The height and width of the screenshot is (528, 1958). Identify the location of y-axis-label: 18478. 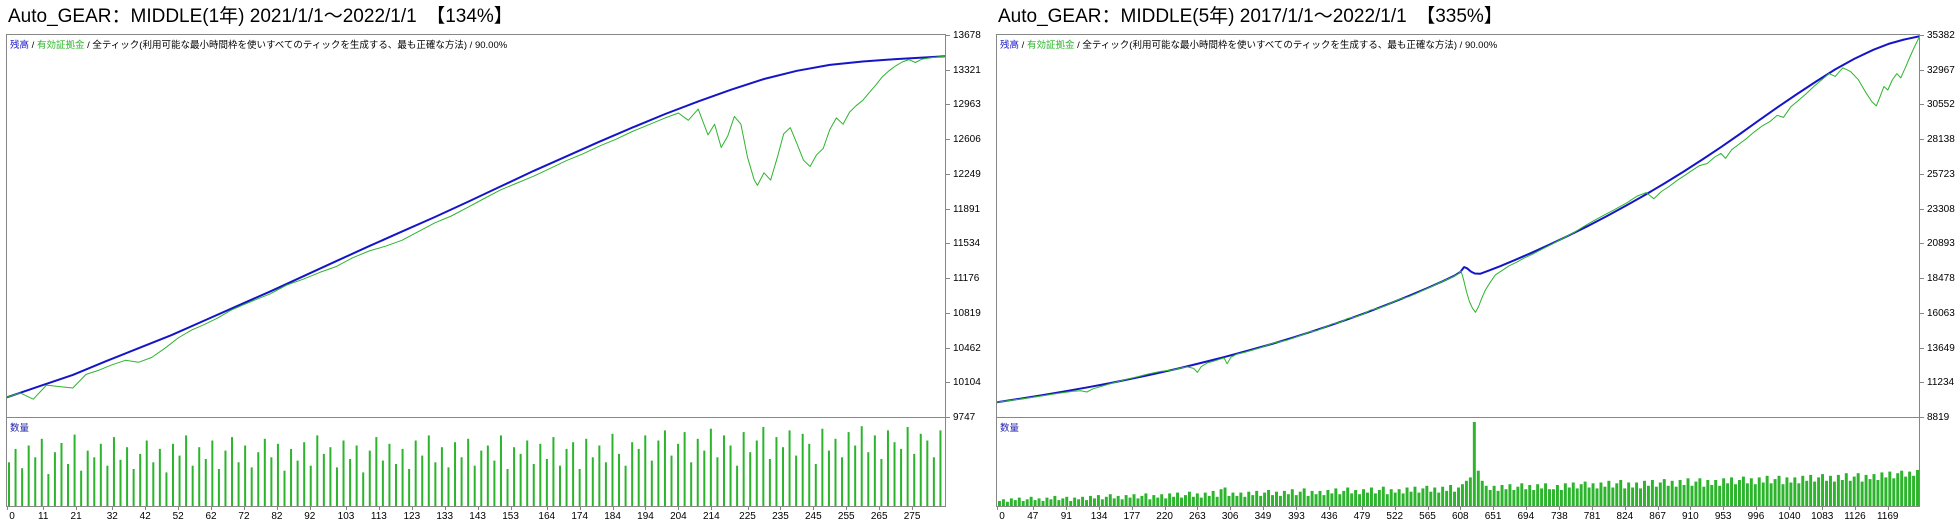
(1941, 279).